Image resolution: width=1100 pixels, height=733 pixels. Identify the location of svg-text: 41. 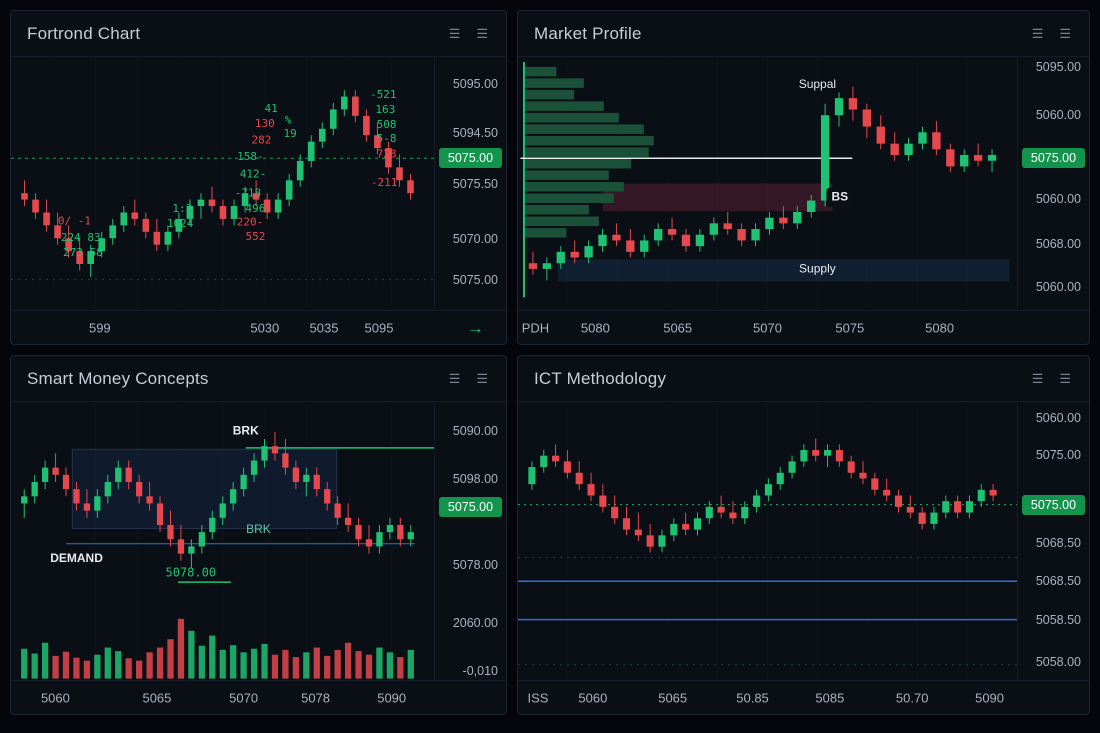
(271, 108).